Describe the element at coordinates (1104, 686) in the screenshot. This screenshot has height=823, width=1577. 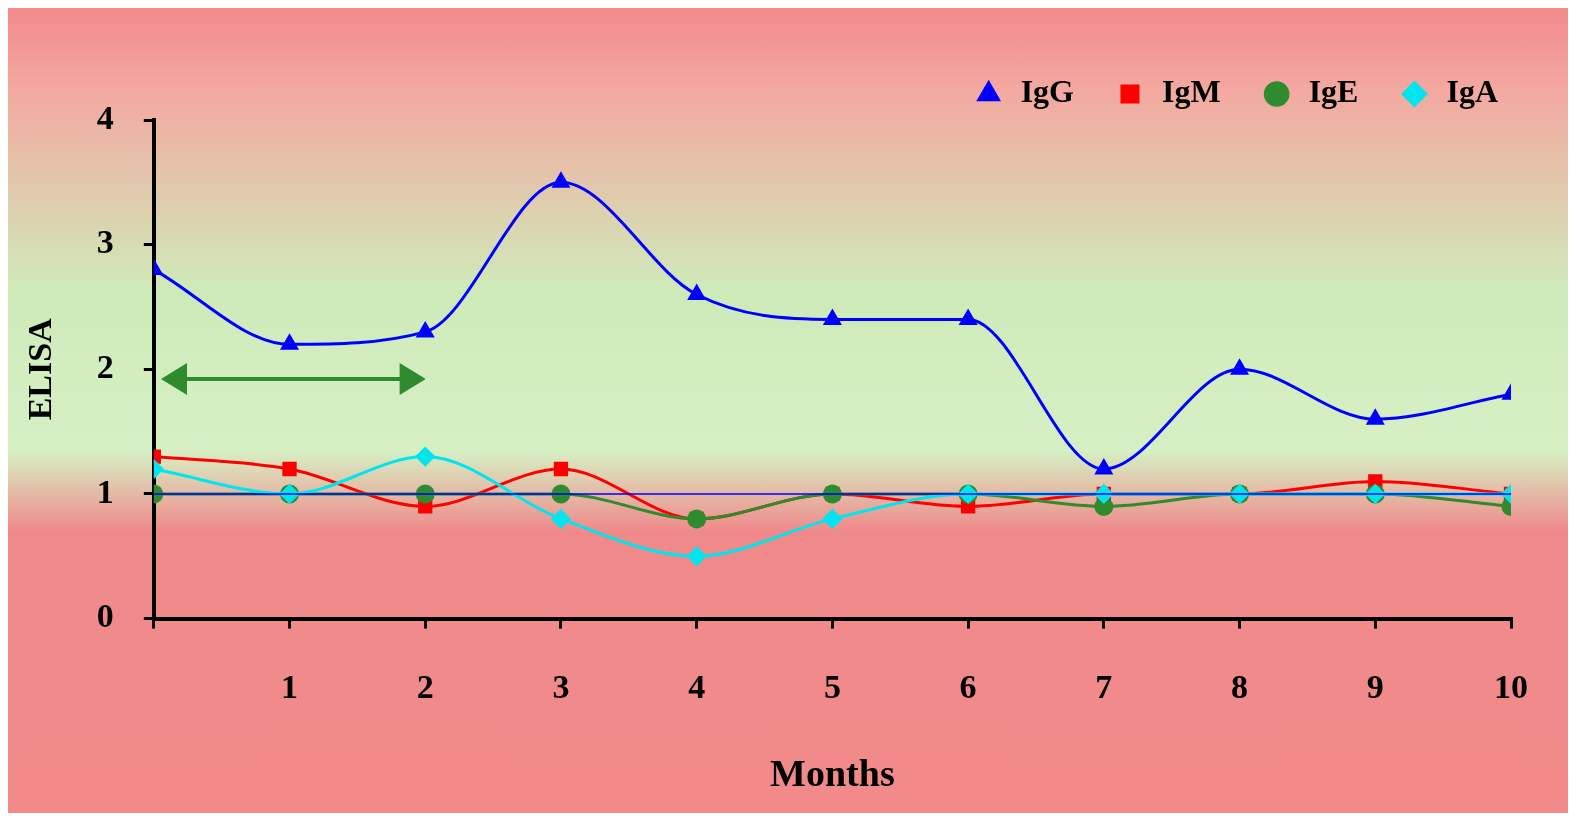
I see `x-tick-label: 7` at that location.